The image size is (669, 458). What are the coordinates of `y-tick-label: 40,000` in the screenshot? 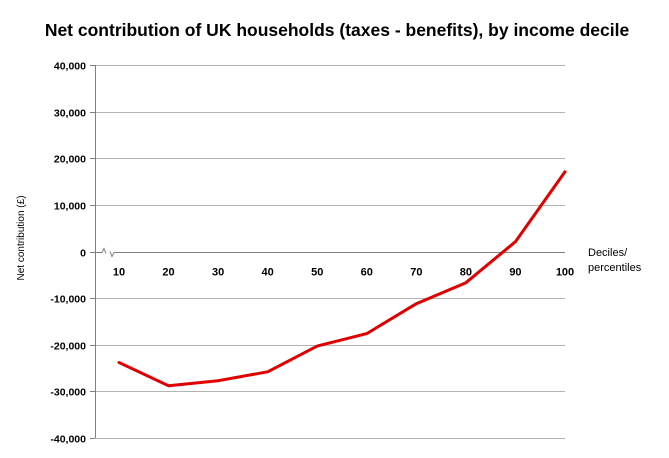 It's located at (70, 67).